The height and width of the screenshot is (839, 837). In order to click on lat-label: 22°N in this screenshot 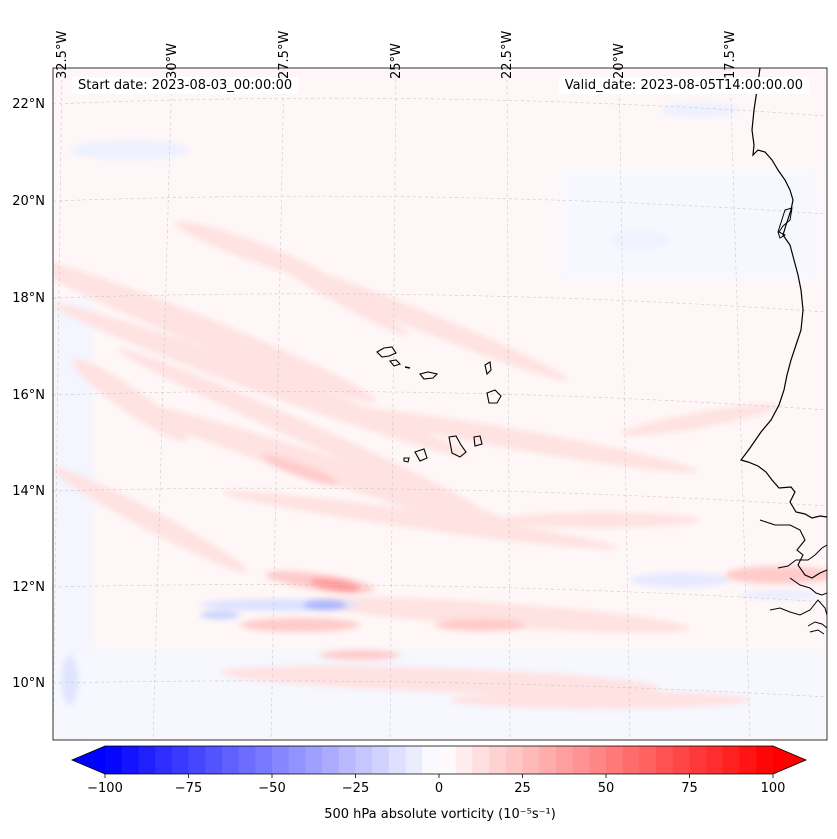, I will do `click(28, 104)`.